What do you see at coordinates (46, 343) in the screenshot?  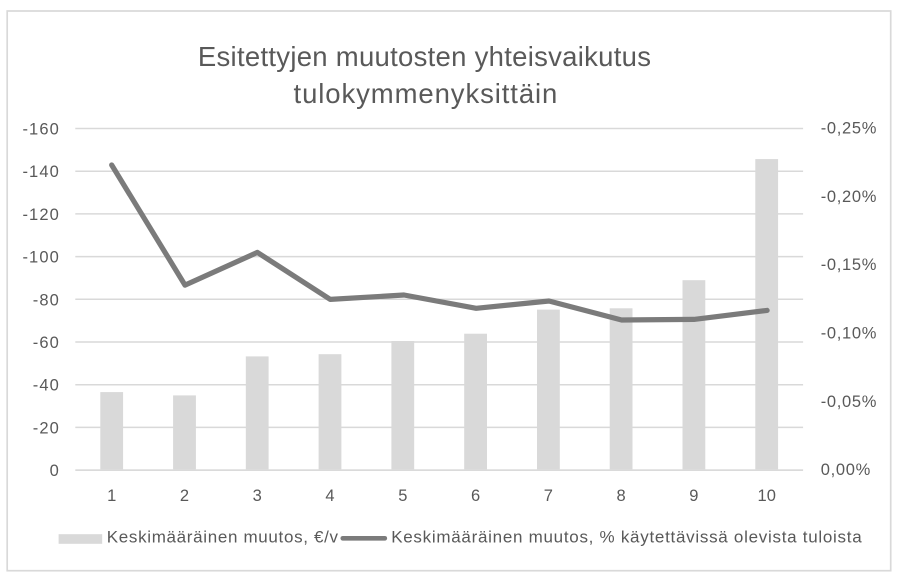 I see `svg-text: -60` at bounding box center [46, 343].